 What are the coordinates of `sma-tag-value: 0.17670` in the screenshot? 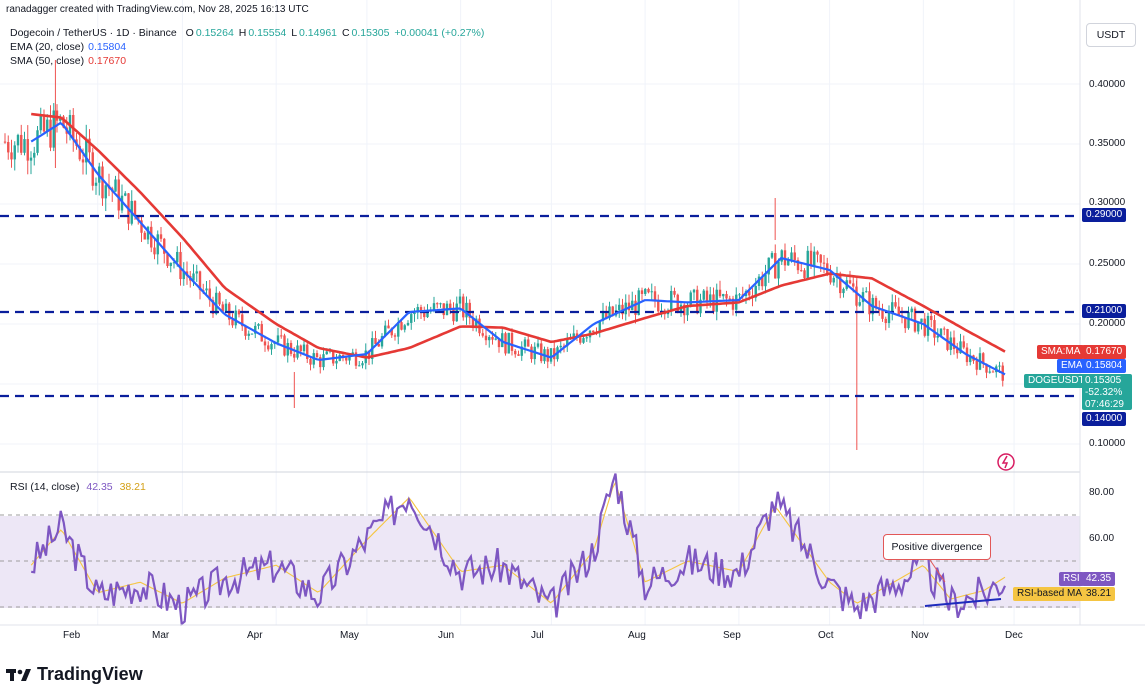 It's located at (1104, 352).